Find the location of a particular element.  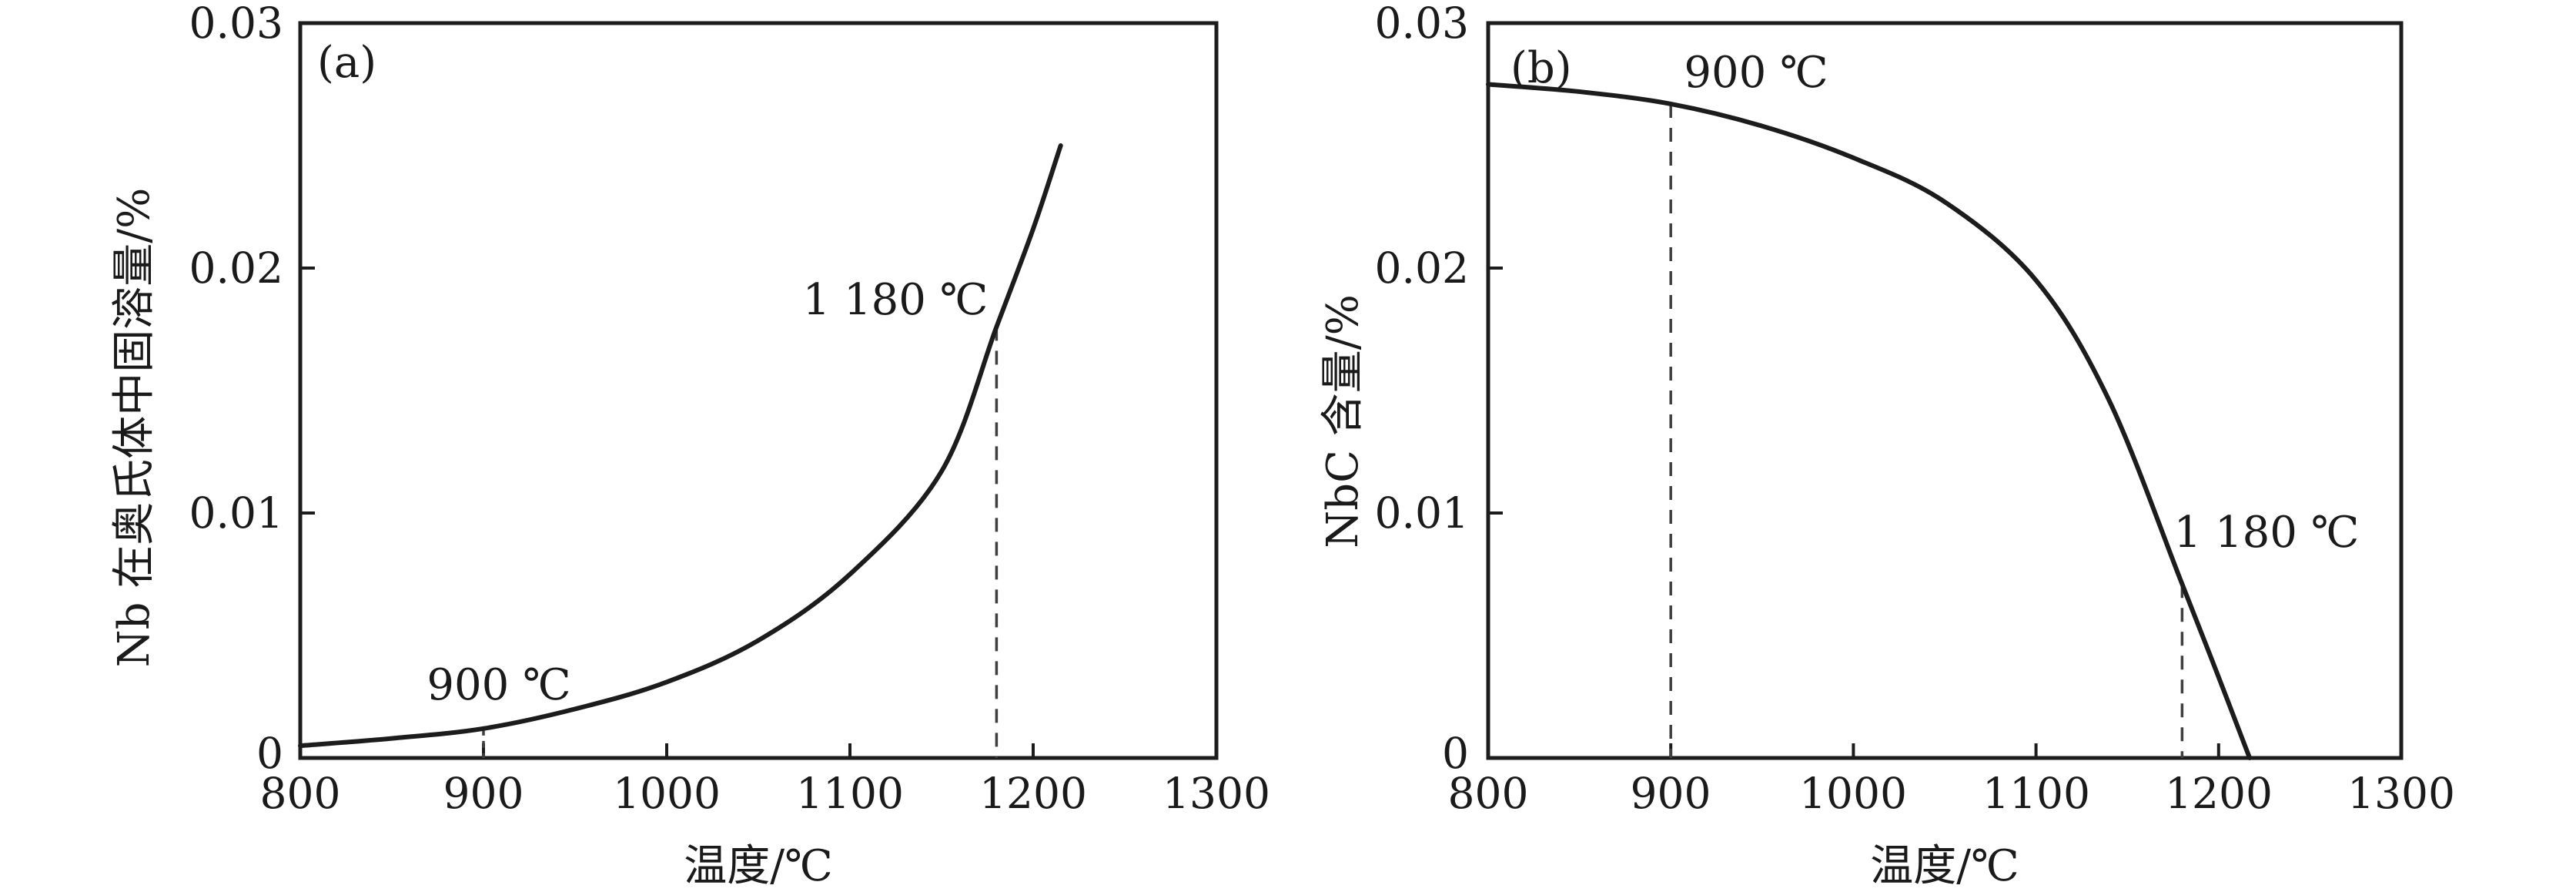

guide-lines-a is located at coordinates (741, 542).